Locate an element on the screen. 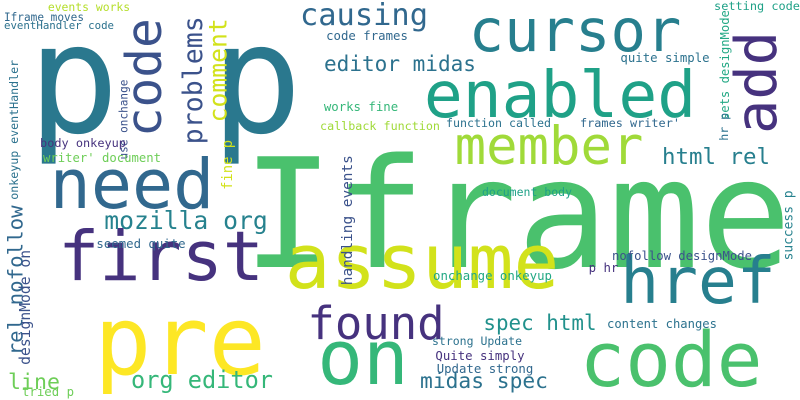  word-cursor: cursor is located at coordinates (575, 32).